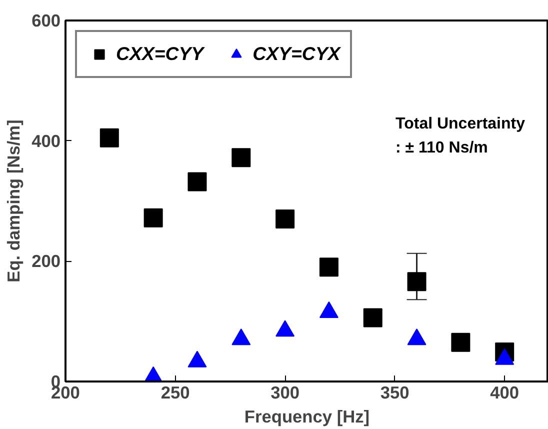  What do you see at coordinates (175, 392) in the screenshot?
I see `x-tick-label: 250` at bounding box center [175, 392].